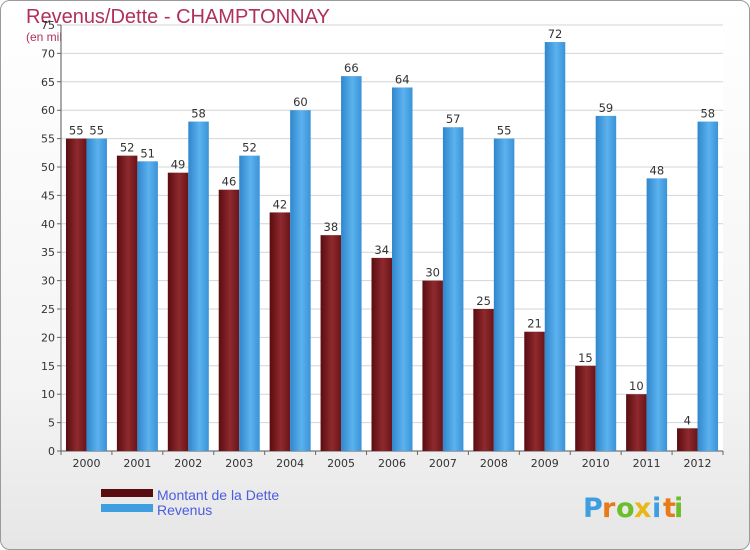 This screenshot has height=550, width=750. What do you see at coordinates (48, 309) in the screenshot?
I see `y-tick-label-25: 25` at bounding box center [48, 309].